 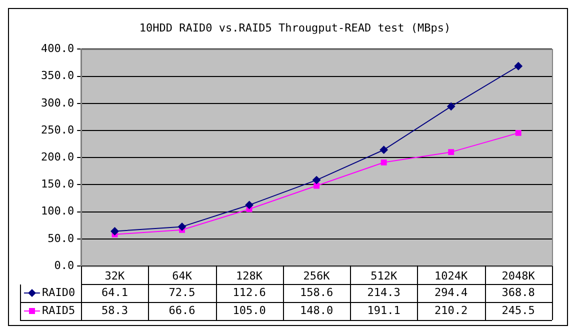 What do you see at coordinates (182, 275) in the screenshot?
I see `x-tick-label: 64K` at bounding box center [182, 275].